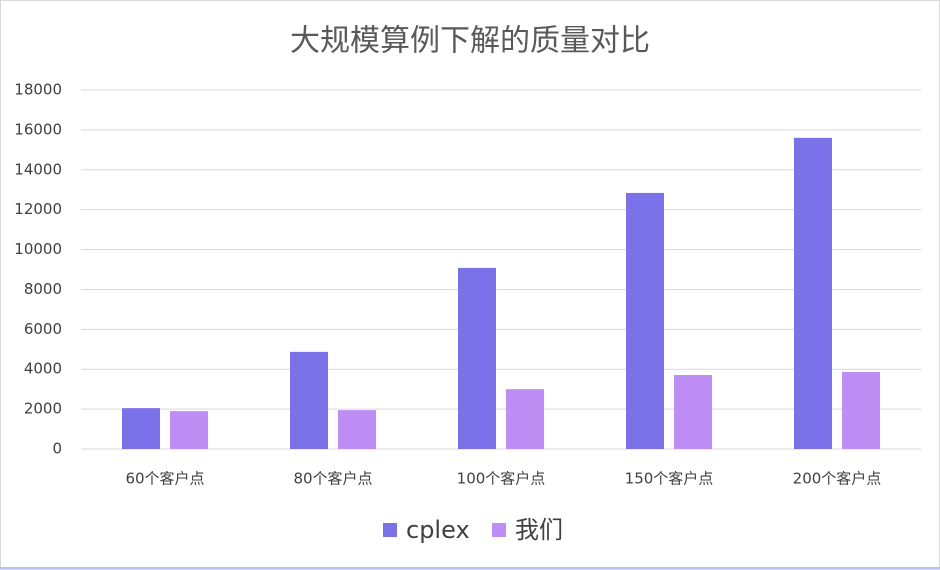 This screenshot has height=570, width=940. I want to click on y-tick-label: 16000, so click(38, 129).